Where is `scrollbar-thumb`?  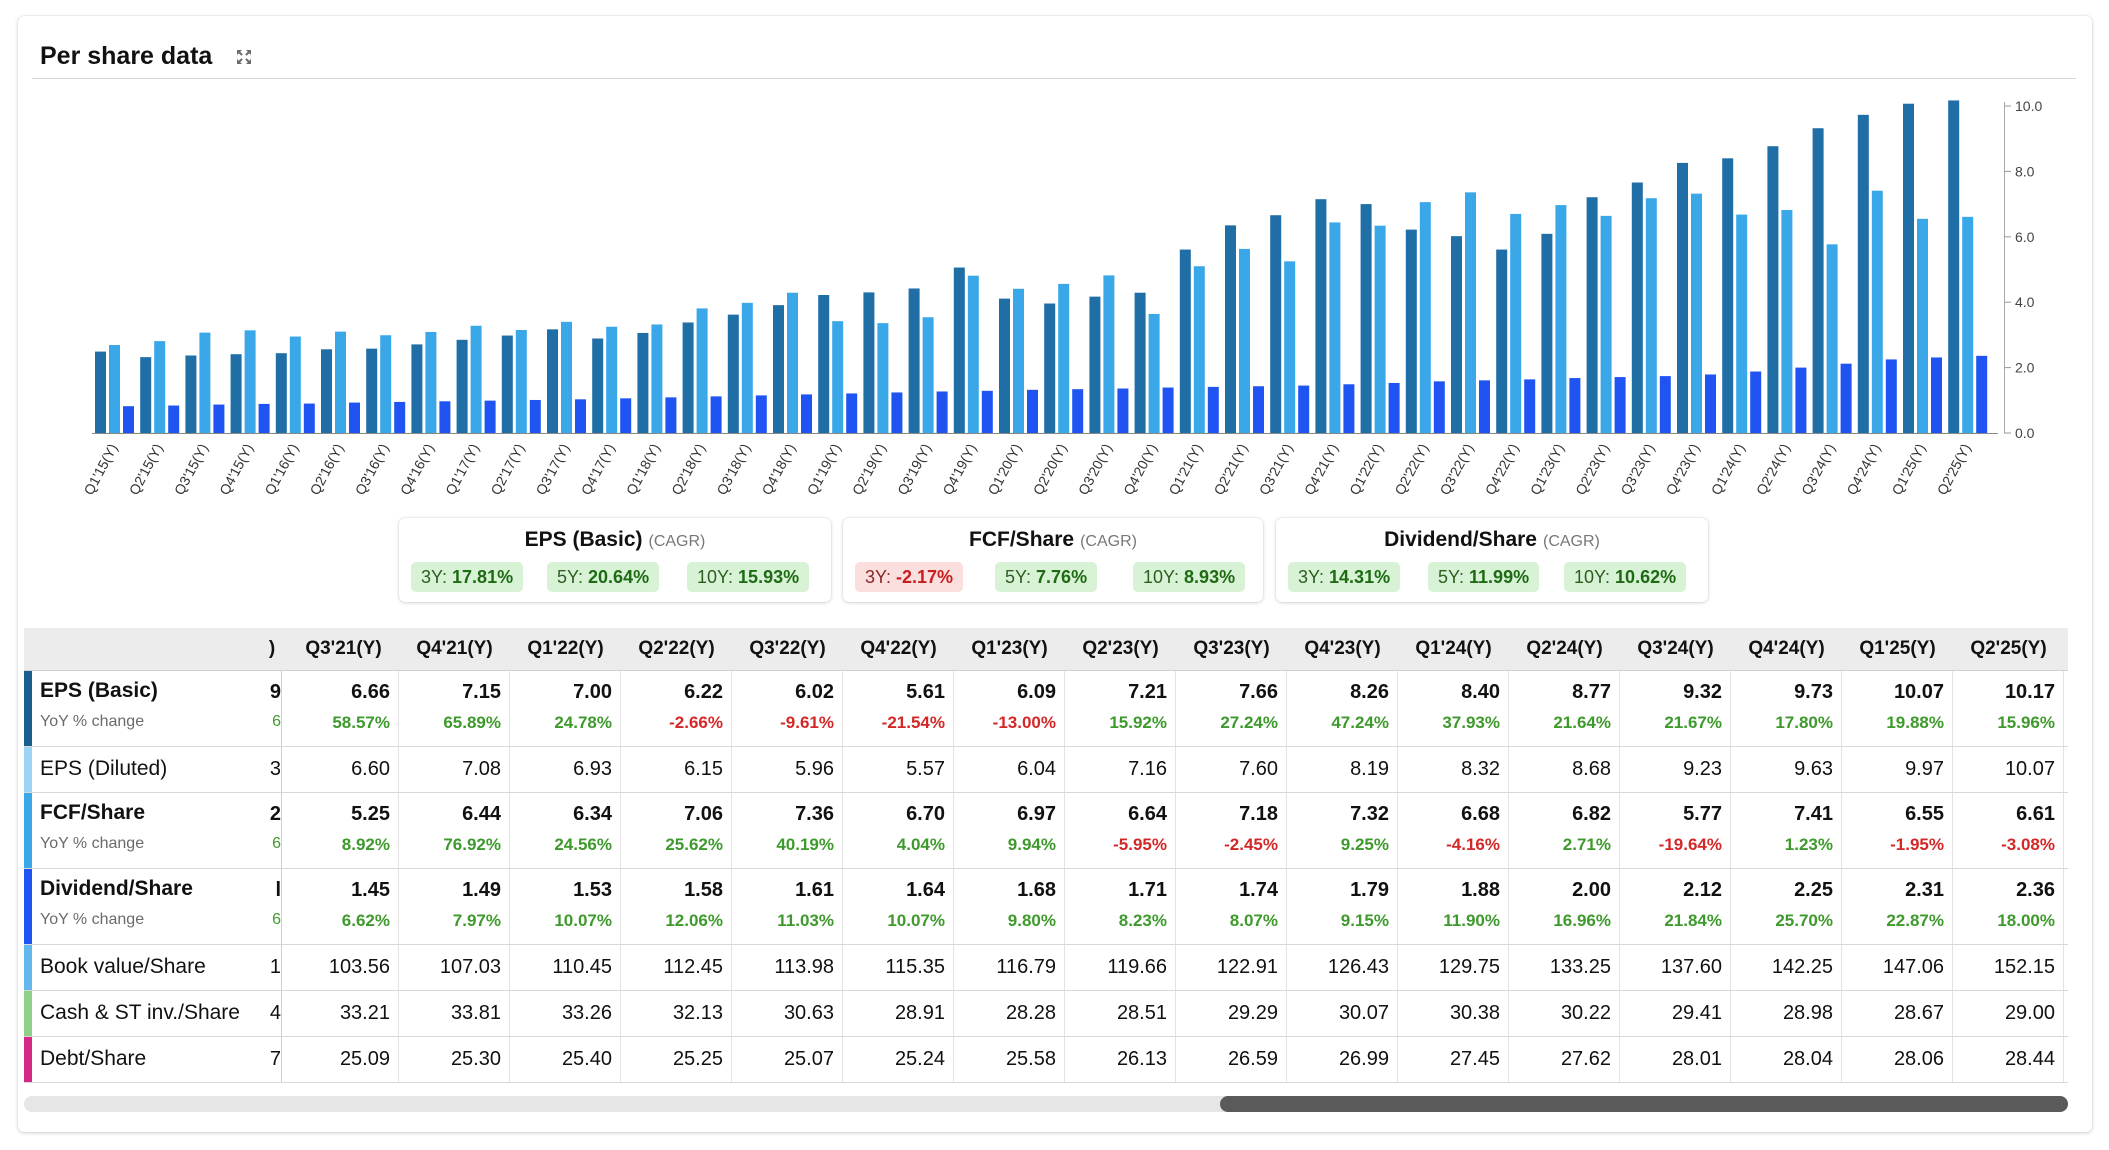 scrollbar-thumb is located at coordinates (1644, 1104).